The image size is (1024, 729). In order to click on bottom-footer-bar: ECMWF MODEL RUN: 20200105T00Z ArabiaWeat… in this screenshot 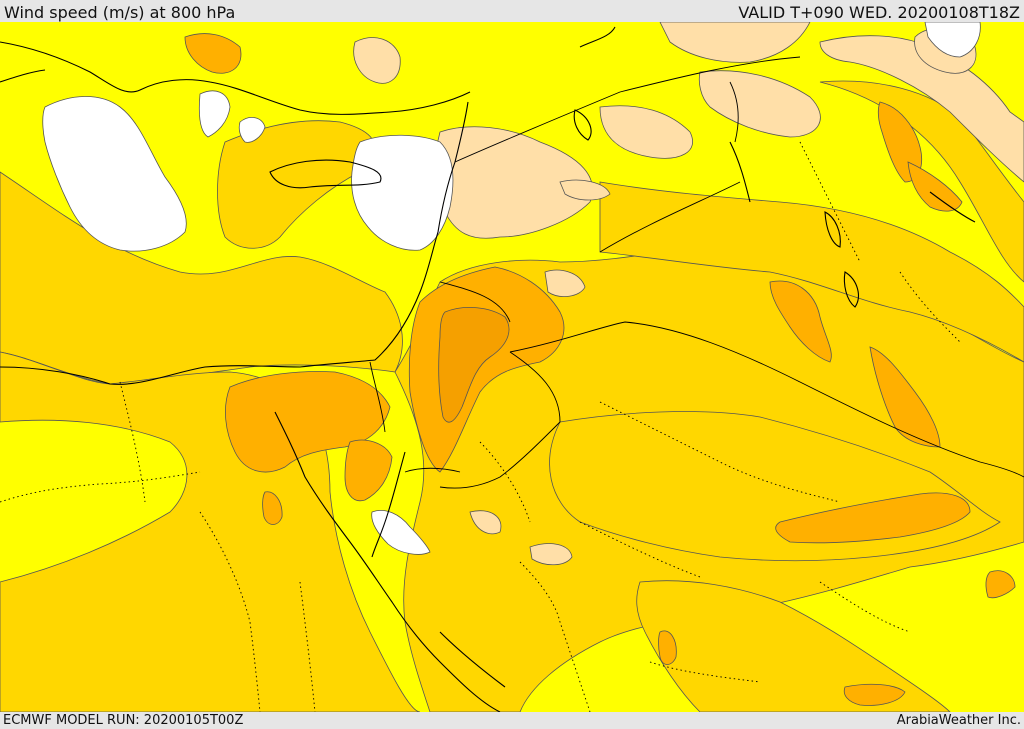, I will do `click(512, 720)`.